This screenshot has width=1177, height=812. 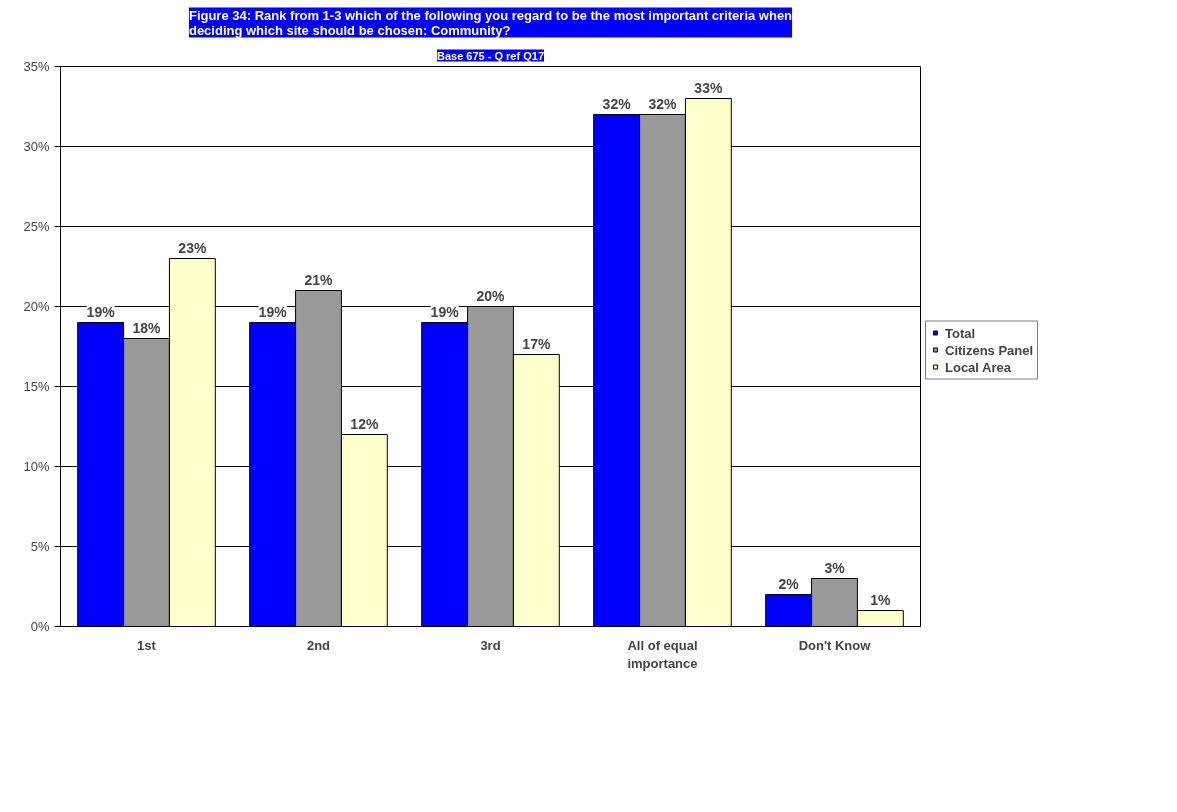 I want to click on y-tick-label: 5%, so click(x=40, y=546).